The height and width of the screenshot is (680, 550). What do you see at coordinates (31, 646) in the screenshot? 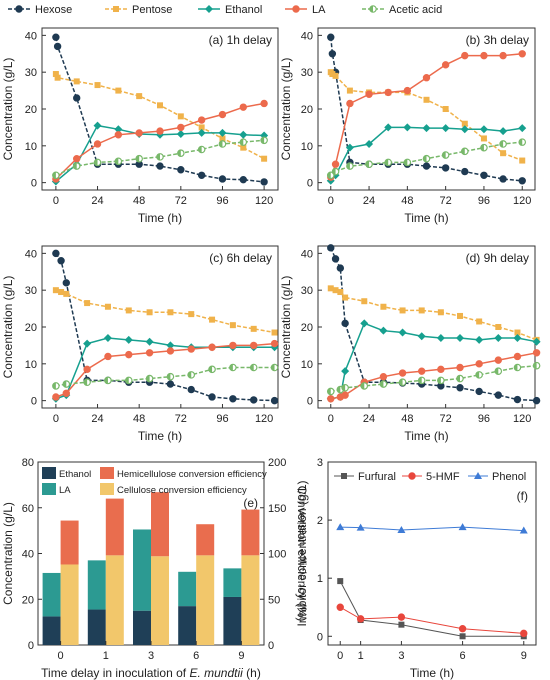
I see `y-tick-label: 0` at bounding box center [31, 646].